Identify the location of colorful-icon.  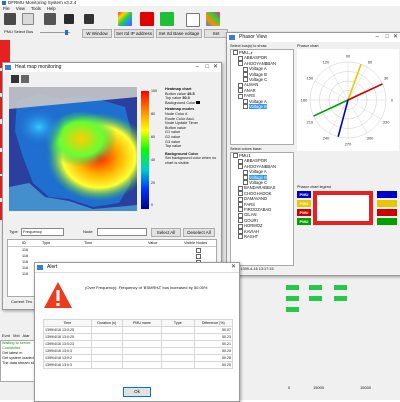
(213, 19).